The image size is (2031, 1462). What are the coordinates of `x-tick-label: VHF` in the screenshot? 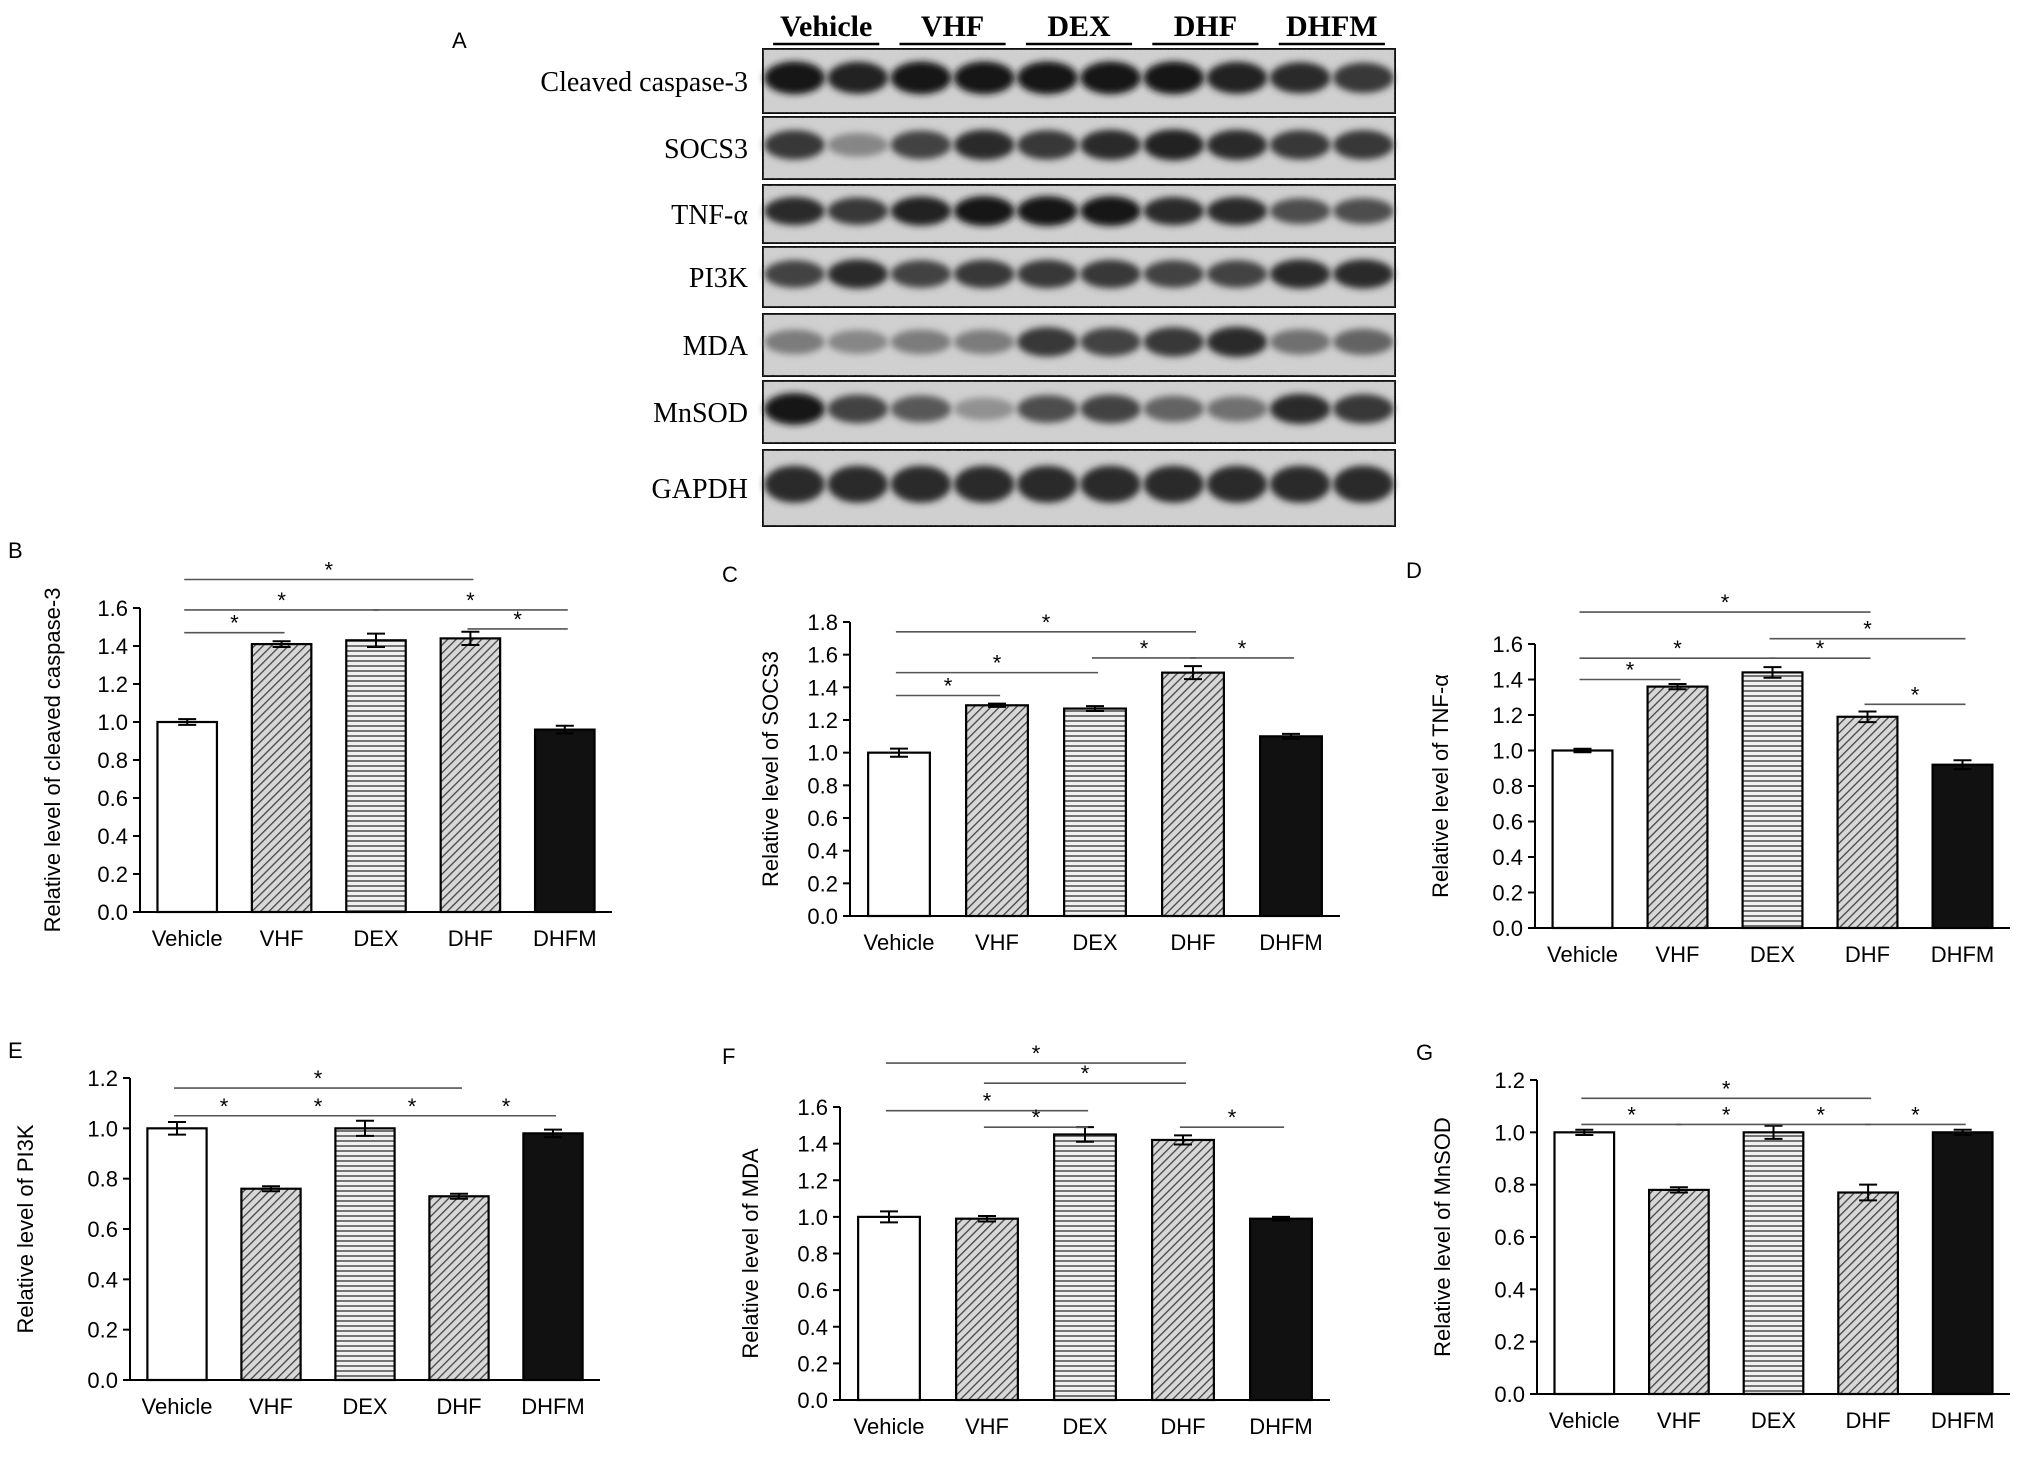 It's located at (987, 1426).